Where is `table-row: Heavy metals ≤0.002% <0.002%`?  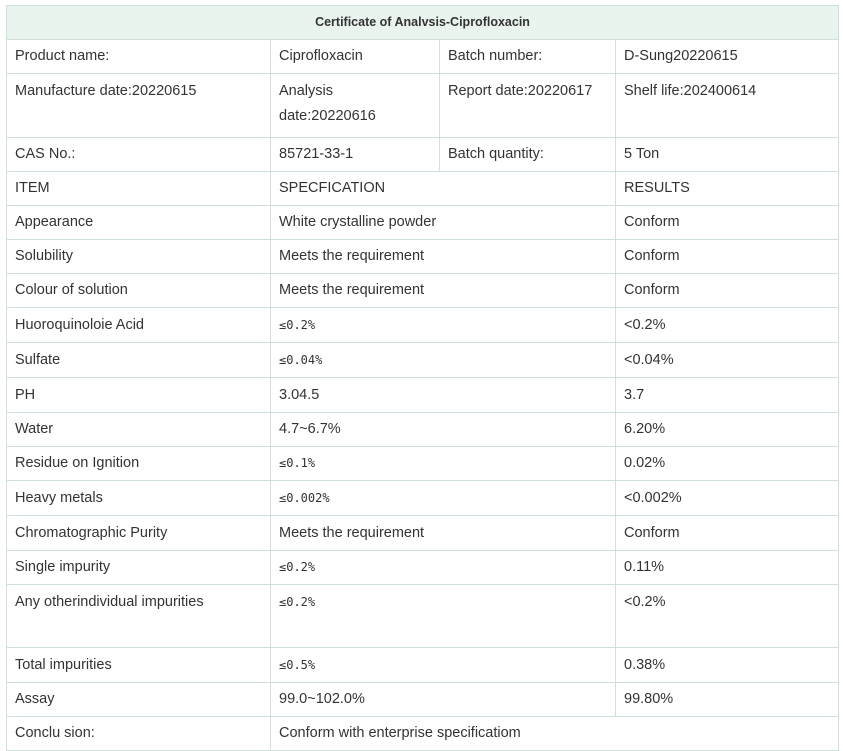
table-row: Heavy metals ≤0.002% <0.002% is located at coordinates (422, 498).